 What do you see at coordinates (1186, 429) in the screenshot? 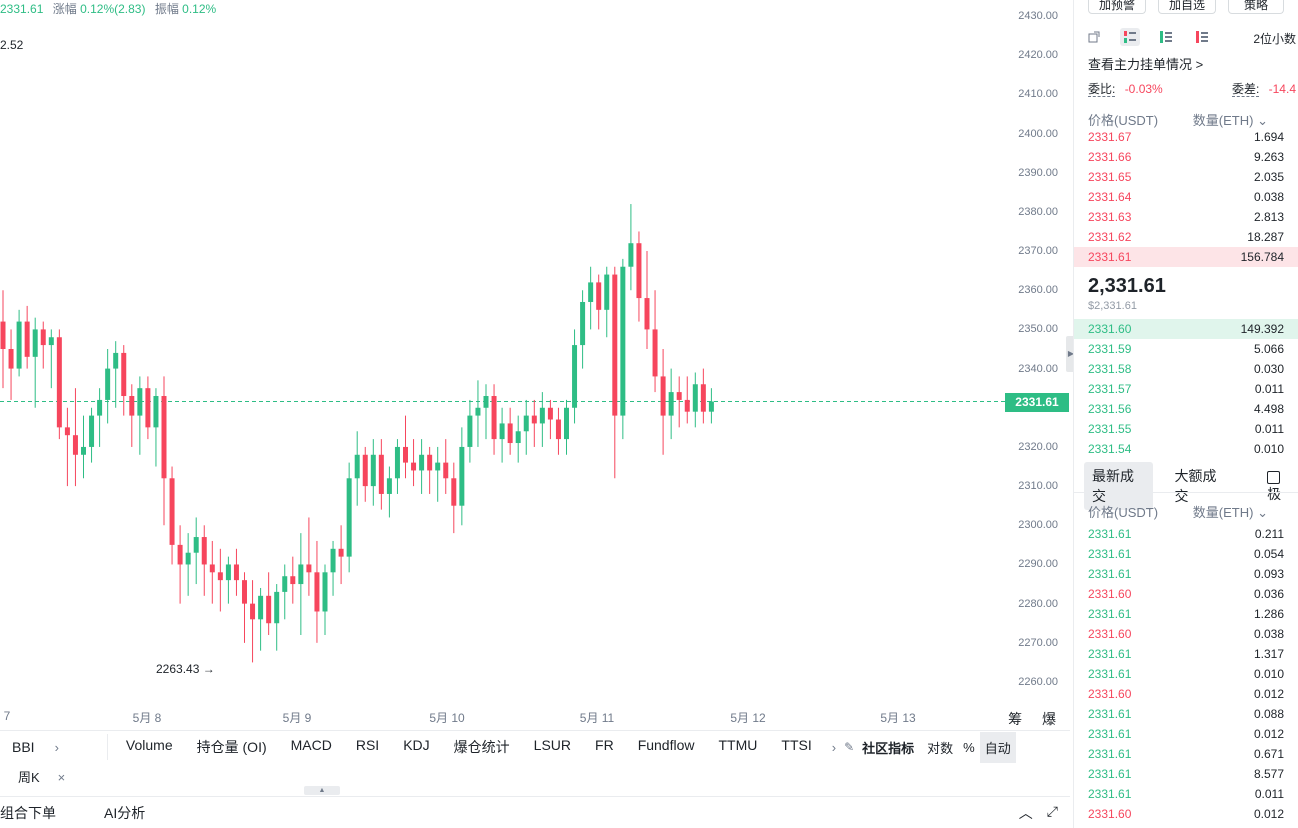
I see `bid-row: 2331.55 0.011` at bounding box center [1186, 429].